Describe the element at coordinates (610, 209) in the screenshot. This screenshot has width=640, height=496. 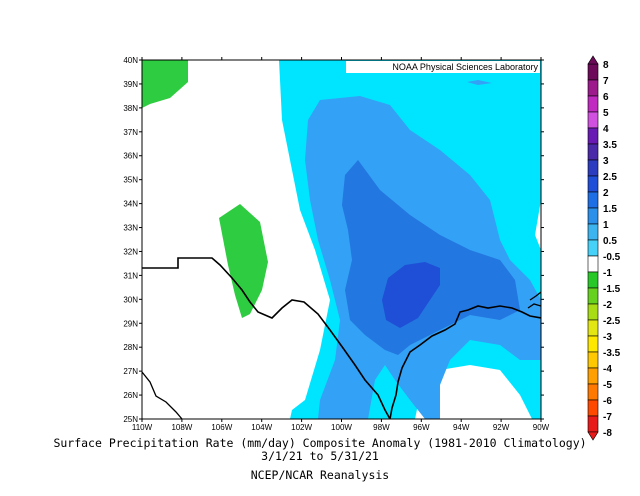
I see `colorbar-label: 1.5` at that location.